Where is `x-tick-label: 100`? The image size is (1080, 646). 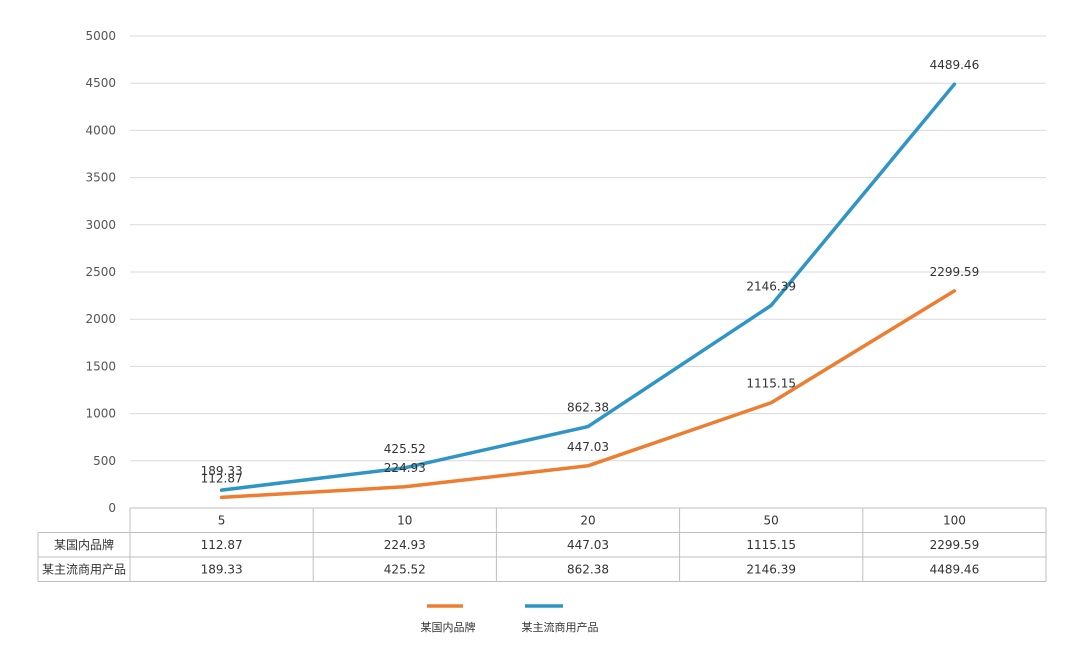
x-tick-label: 100 is located at coordinates (954, 520).